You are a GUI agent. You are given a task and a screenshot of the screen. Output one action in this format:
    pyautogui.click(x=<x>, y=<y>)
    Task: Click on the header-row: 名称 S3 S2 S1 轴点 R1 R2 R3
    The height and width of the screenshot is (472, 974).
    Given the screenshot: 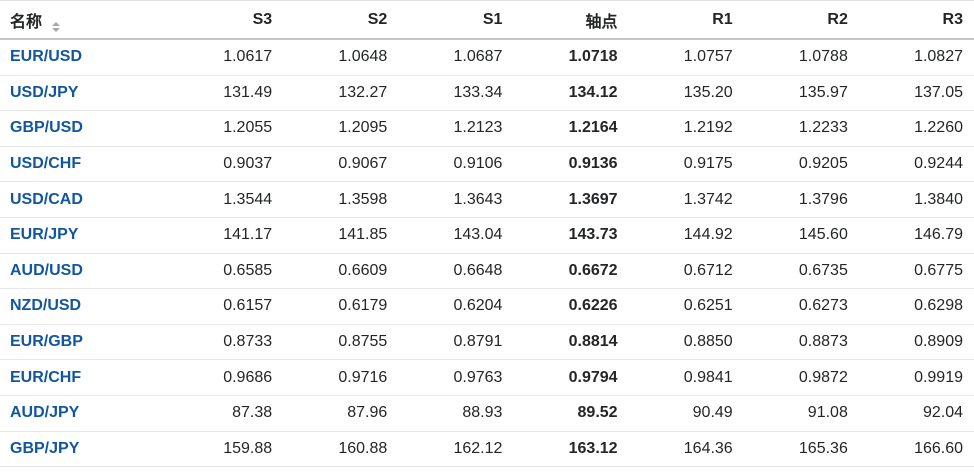 What is the action you would take?
    pyautogui.click(x=487, y=20)
    